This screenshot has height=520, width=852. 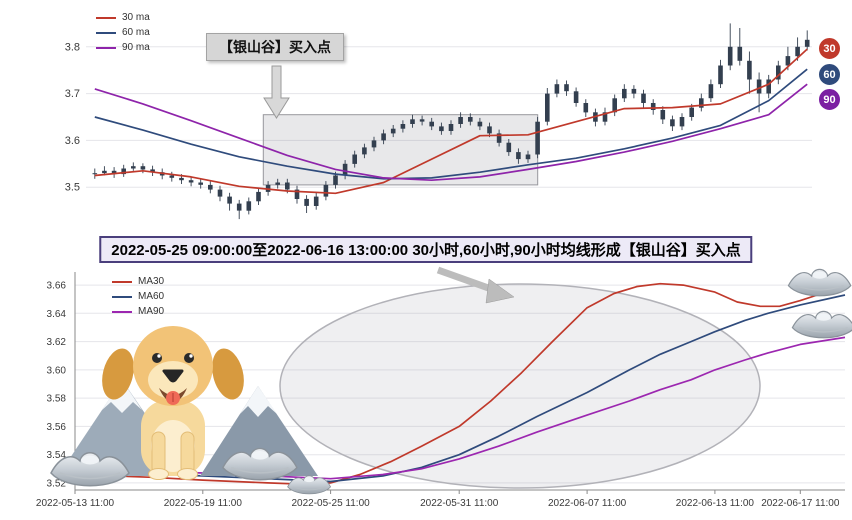 What do you see at coordinates (57, 455) in the screenshot?
I see `y-tick-label: 3.54` at bounding box center [57, 455].